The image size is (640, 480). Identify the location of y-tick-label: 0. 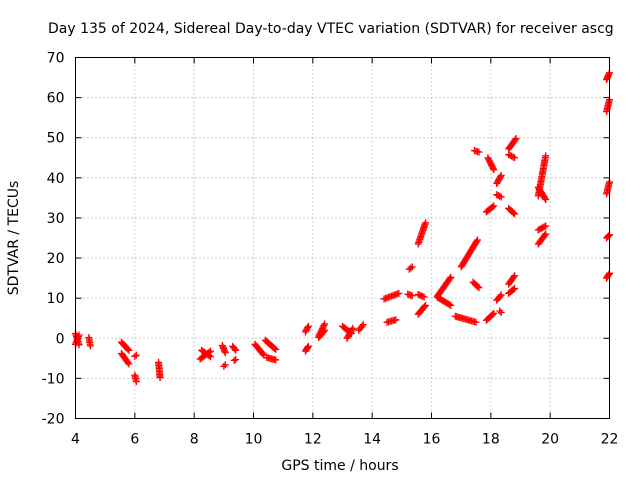
(60, 339).